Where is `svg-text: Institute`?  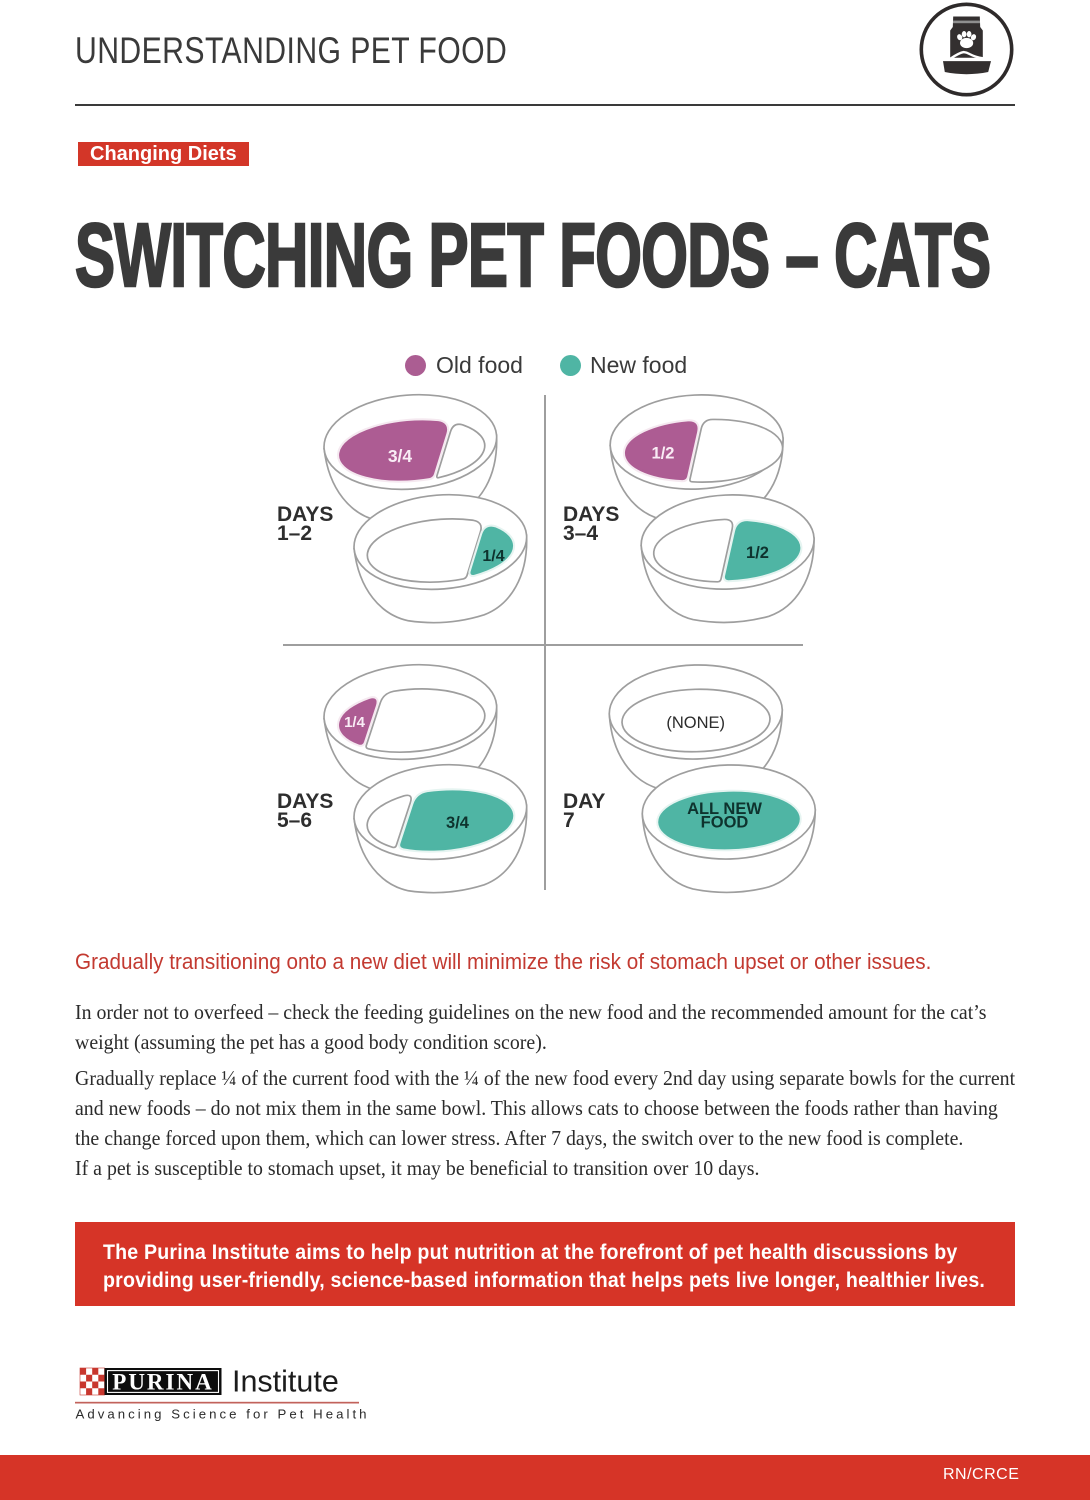 svg-text: Institute is located at coordinates (285, 1382).